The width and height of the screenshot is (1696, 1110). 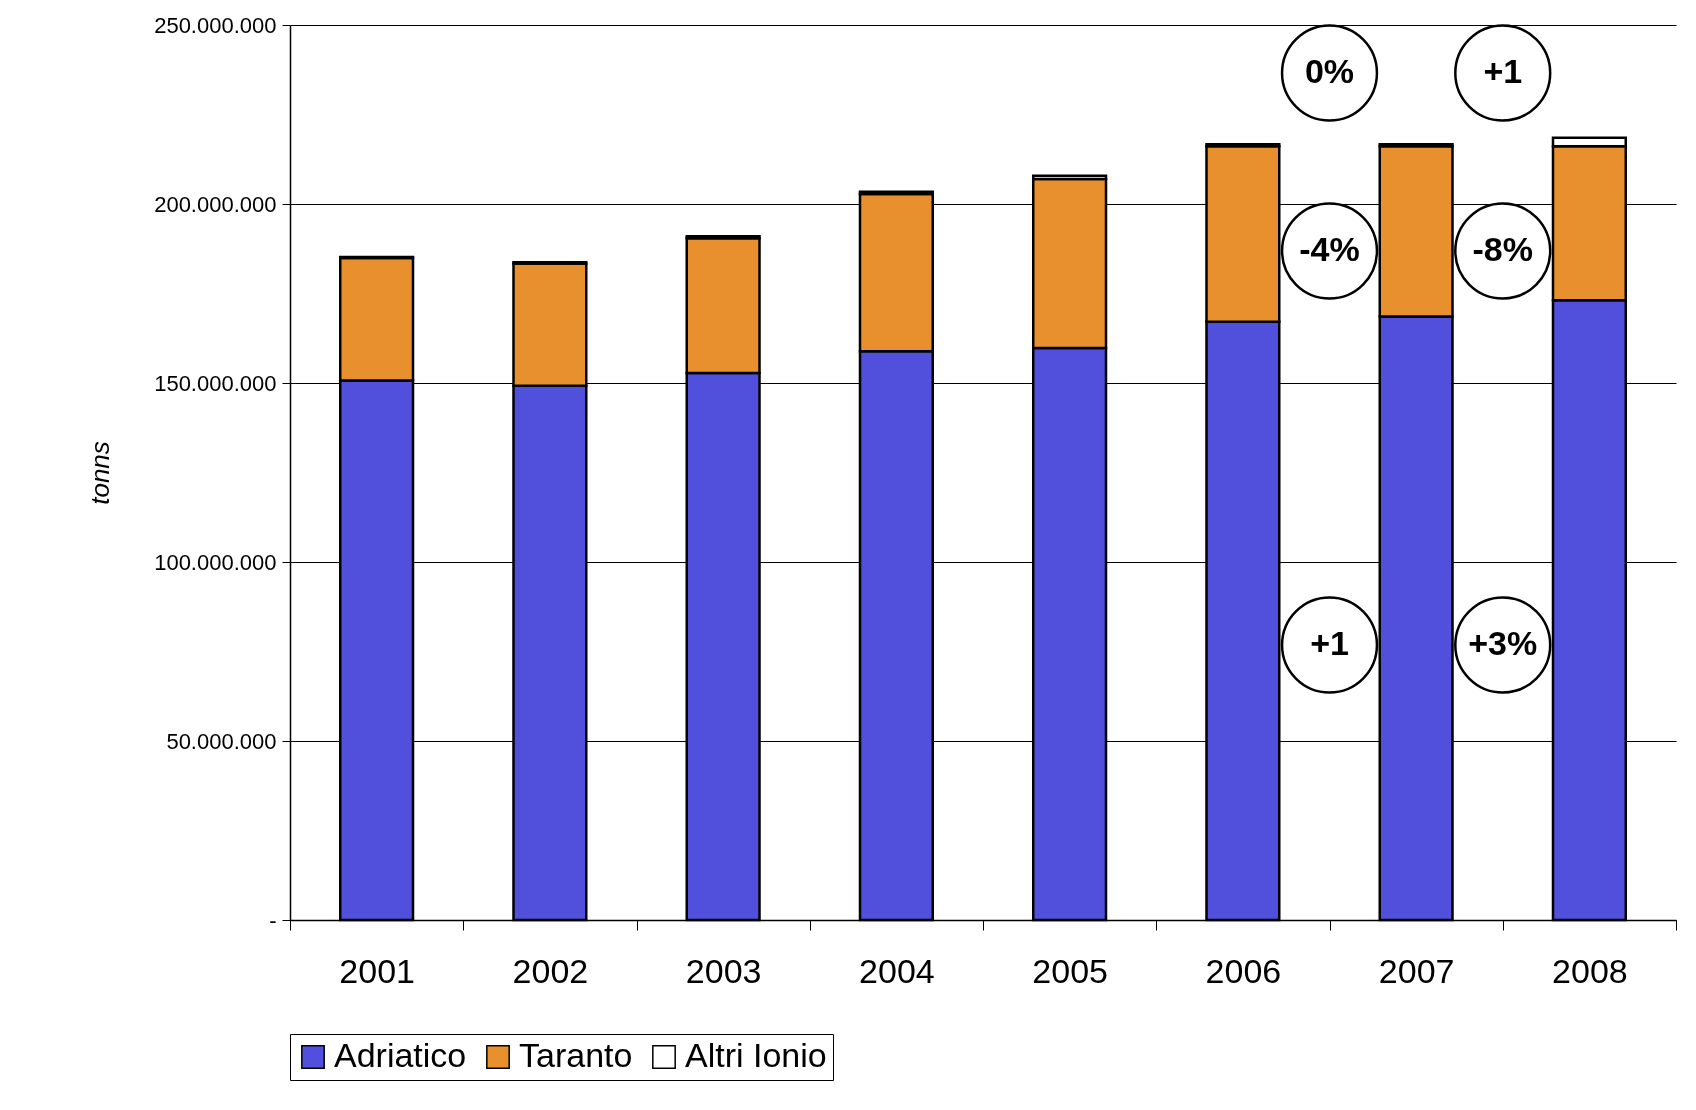 I want to click on y-tick-label: 200.000.000, so click(x=215, y=204).